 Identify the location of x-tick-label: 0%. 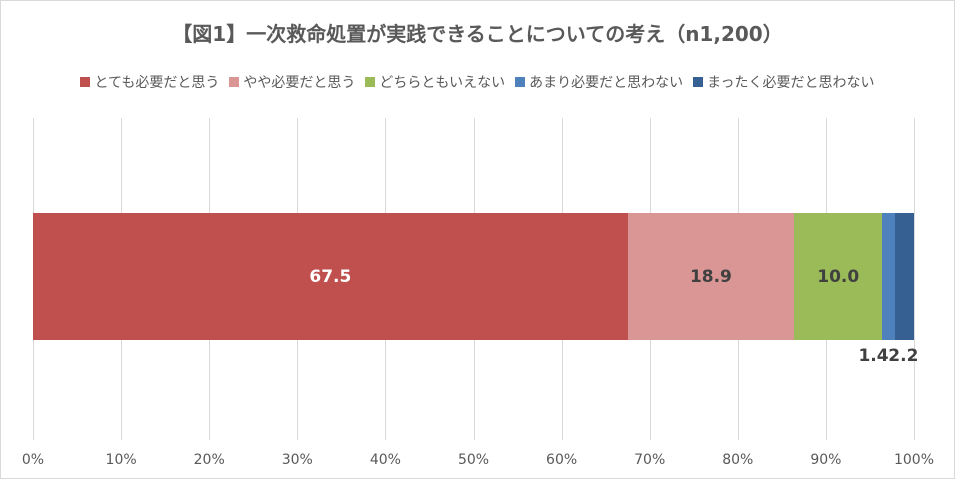
(33, 460).